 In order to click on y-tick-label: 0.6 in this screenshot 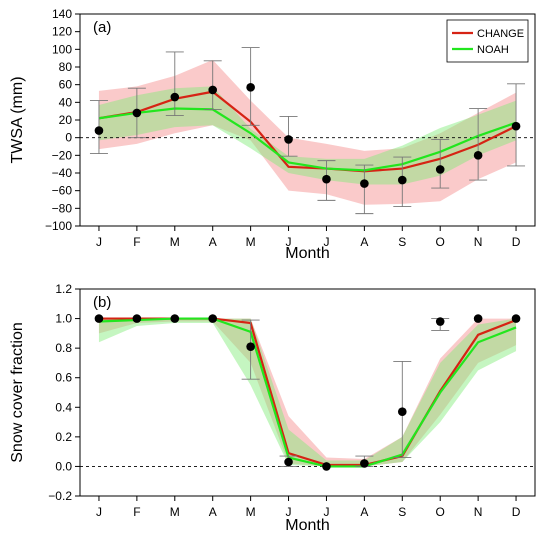, I will do `click(63, 378)`.